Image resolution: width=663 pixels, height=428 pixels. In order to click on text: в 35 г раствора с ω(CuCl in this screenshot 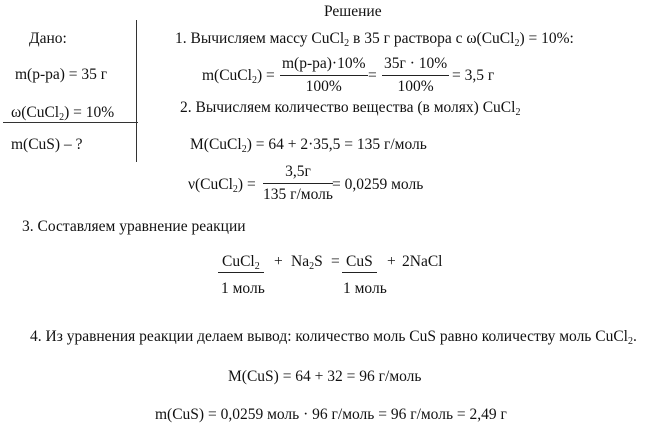, I will do `click(432, 38)`.